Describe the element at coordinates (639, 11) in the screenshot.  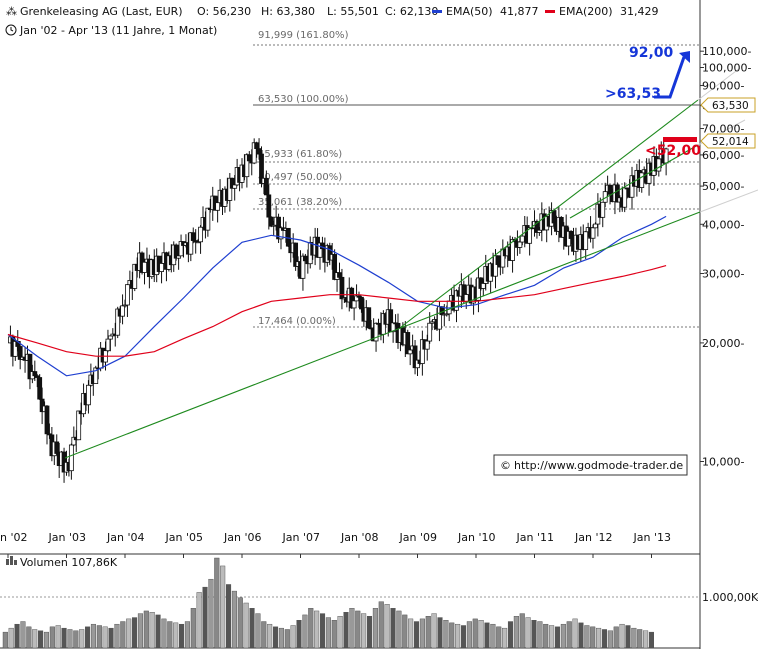
I see `ema200-value: 31,429` at that location.